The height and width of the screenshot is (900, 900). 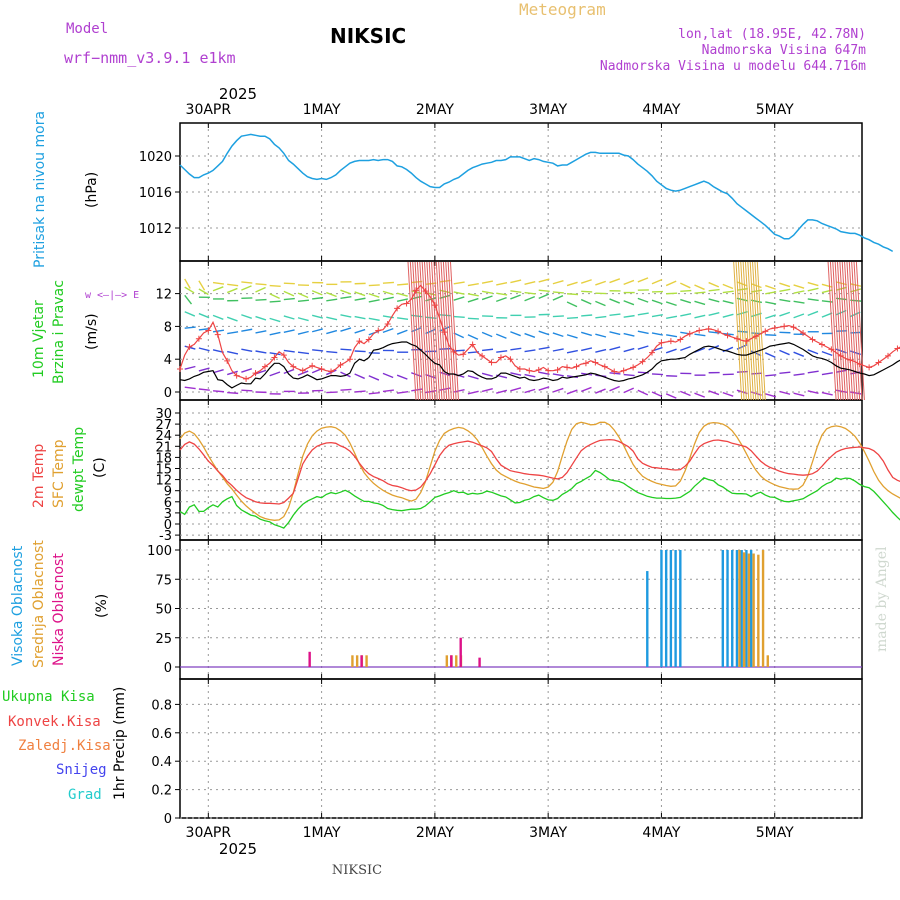 What do you see at coordinates (733, 66) in the screenshot?
I see `model-elevation-label: Nadmorska Visina u modelu 644.716m` at bounding box center [733, 66].